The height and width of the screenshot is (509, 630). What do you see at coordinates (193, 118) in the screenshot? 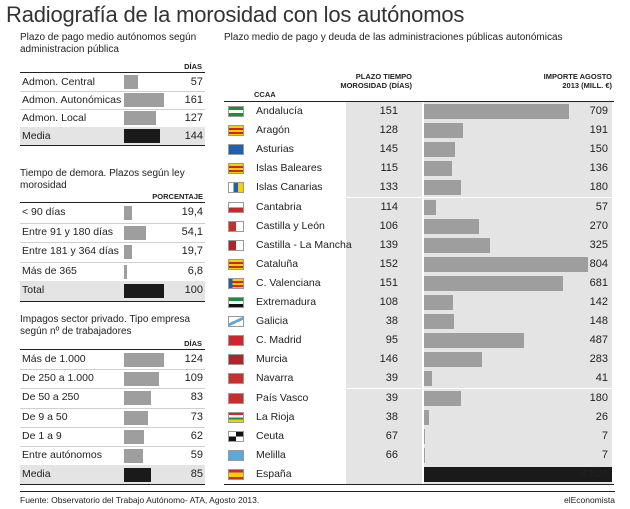
I see `chart-value: 127` at bounding box center [193, 118].